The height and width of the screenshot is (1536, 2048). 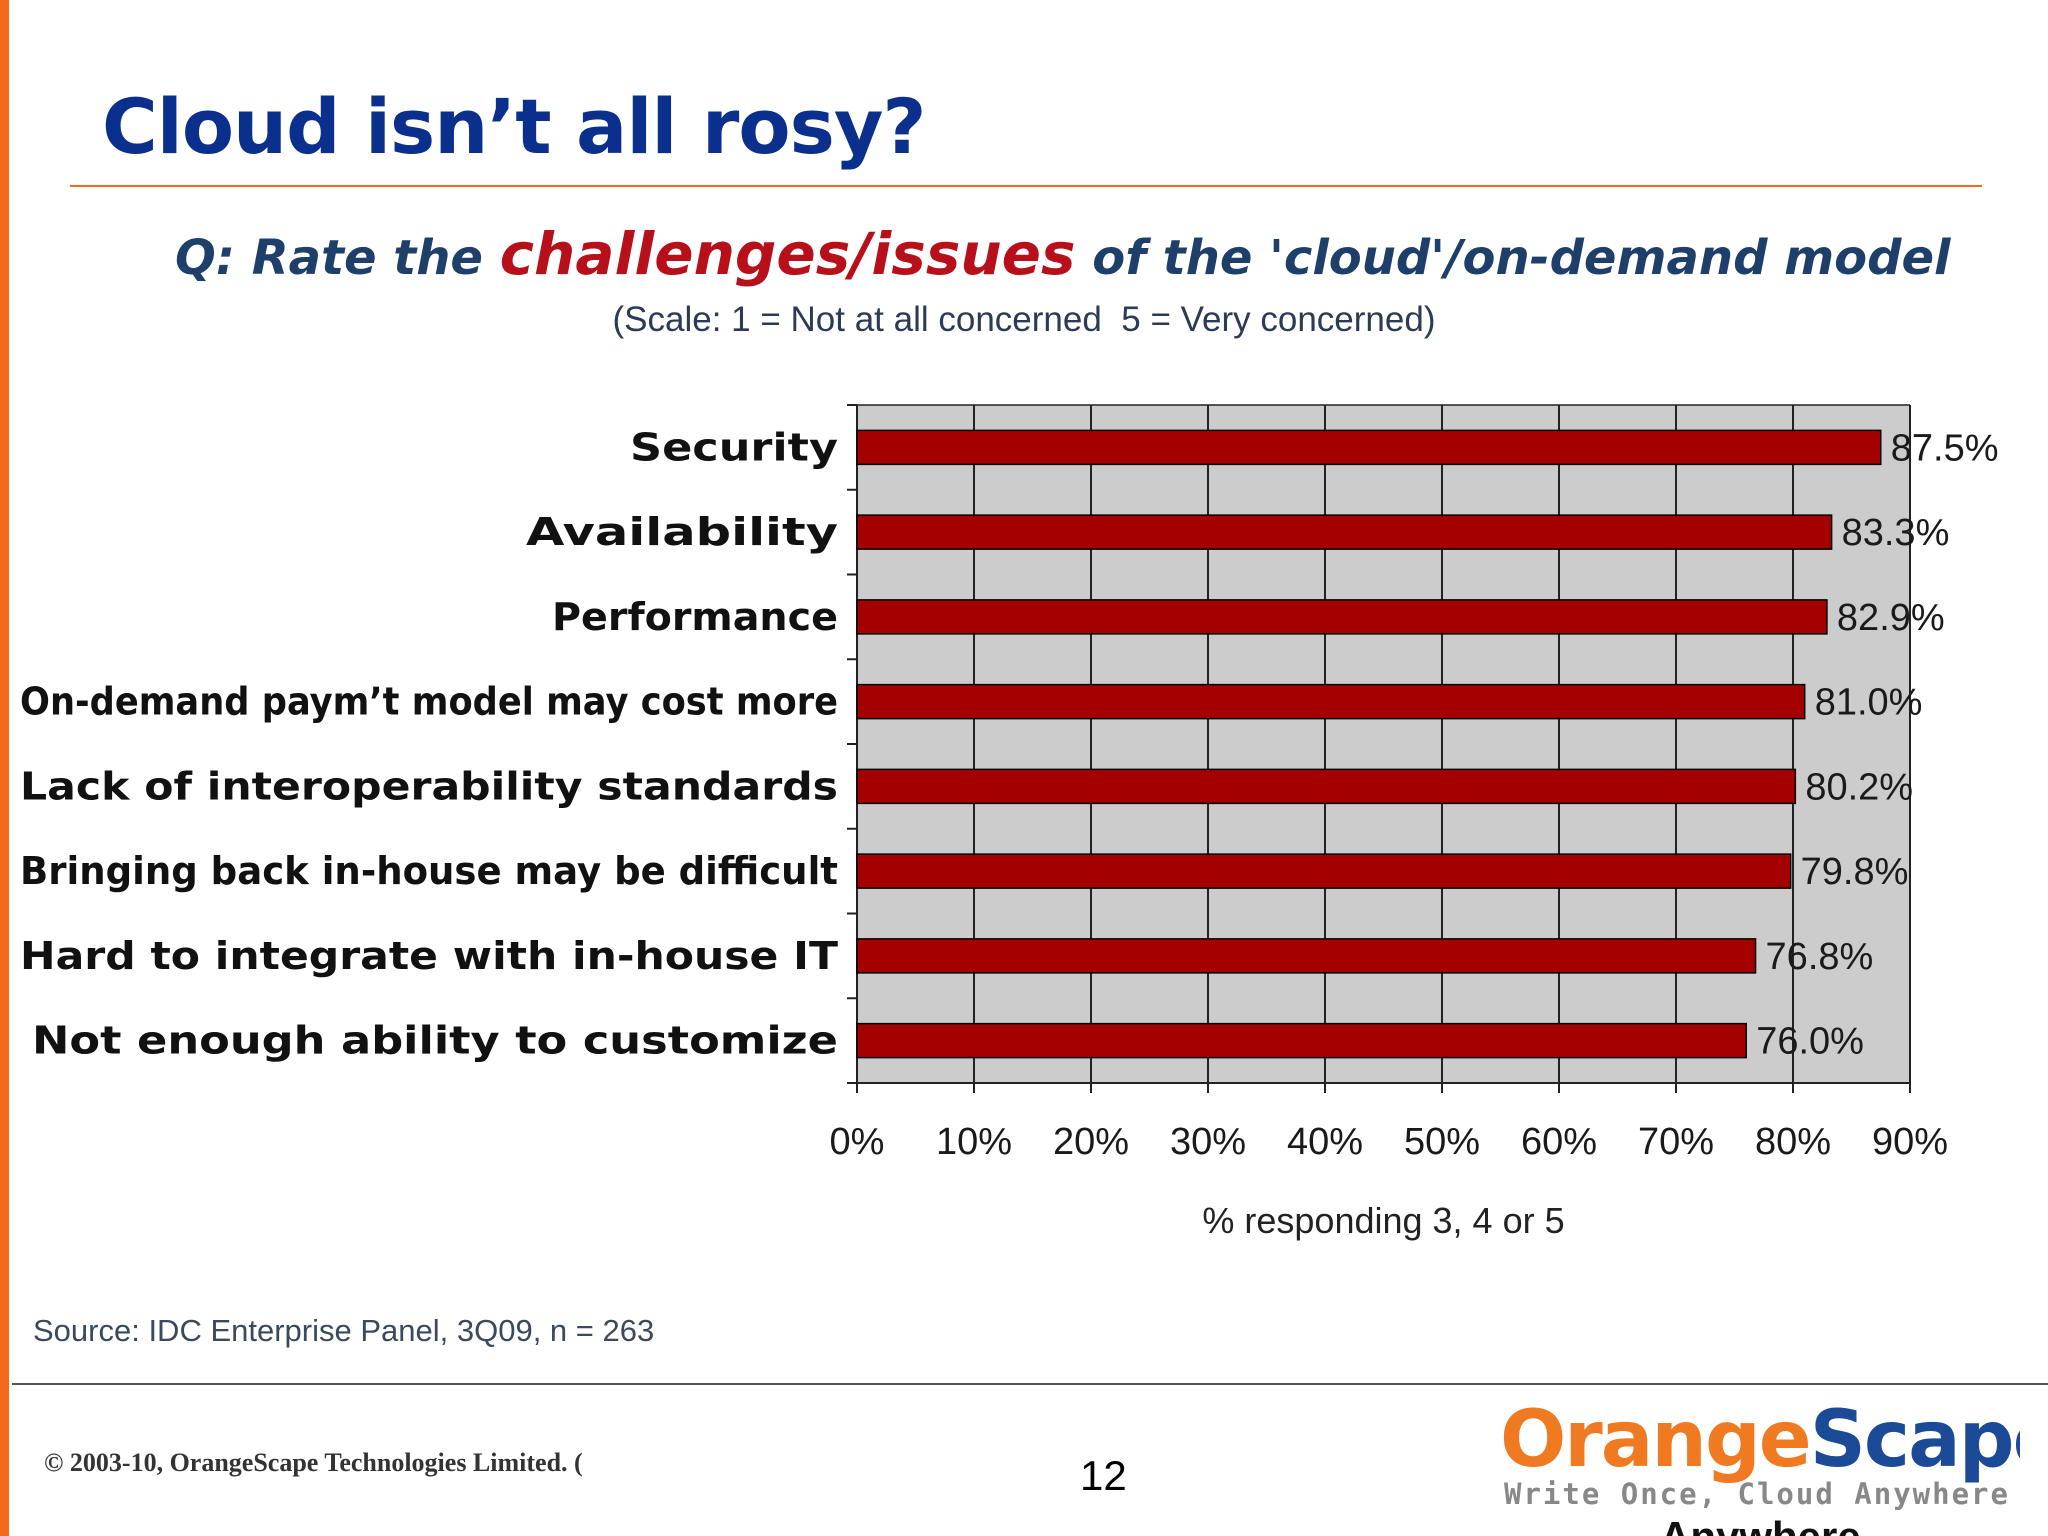 What do you see at coordinates (1091, 1142) in the screenshot?
I see `x-tick-label: 20%` at bounding box center [1091, 1142].